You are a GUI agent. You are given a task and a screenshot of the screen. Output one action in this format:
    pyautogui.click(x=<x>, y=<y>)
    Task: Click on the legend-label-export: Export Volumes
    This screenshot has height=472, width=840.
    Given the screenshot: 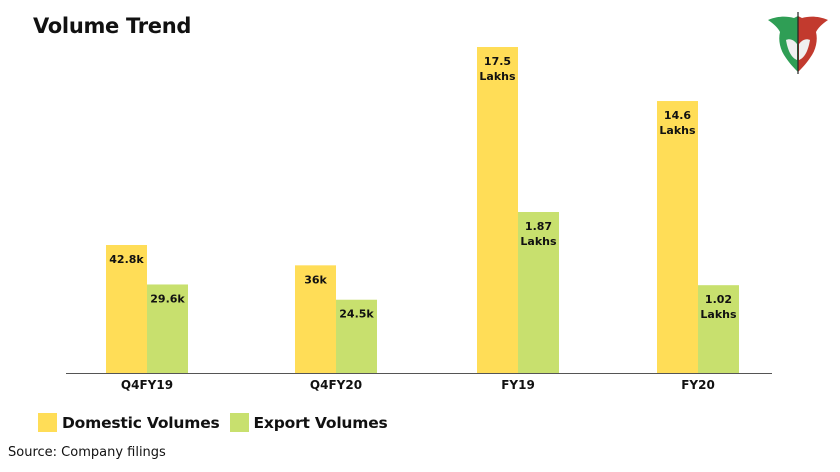 What is the action you would take?
    pyautogui.click(x=320, y=422)
    